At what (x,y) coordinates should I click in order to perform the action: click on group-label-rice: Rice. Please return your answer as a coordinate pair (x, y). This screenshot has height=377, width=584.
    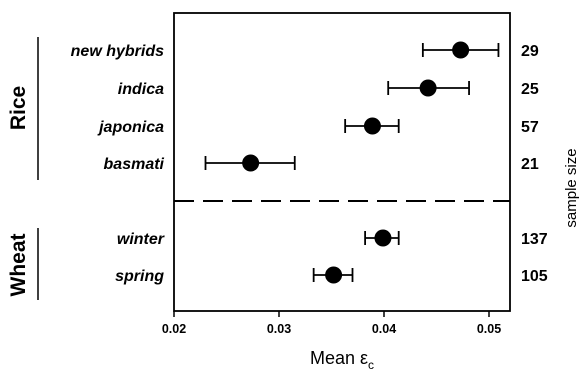
    Looking at the image, I should click on (18, 108).